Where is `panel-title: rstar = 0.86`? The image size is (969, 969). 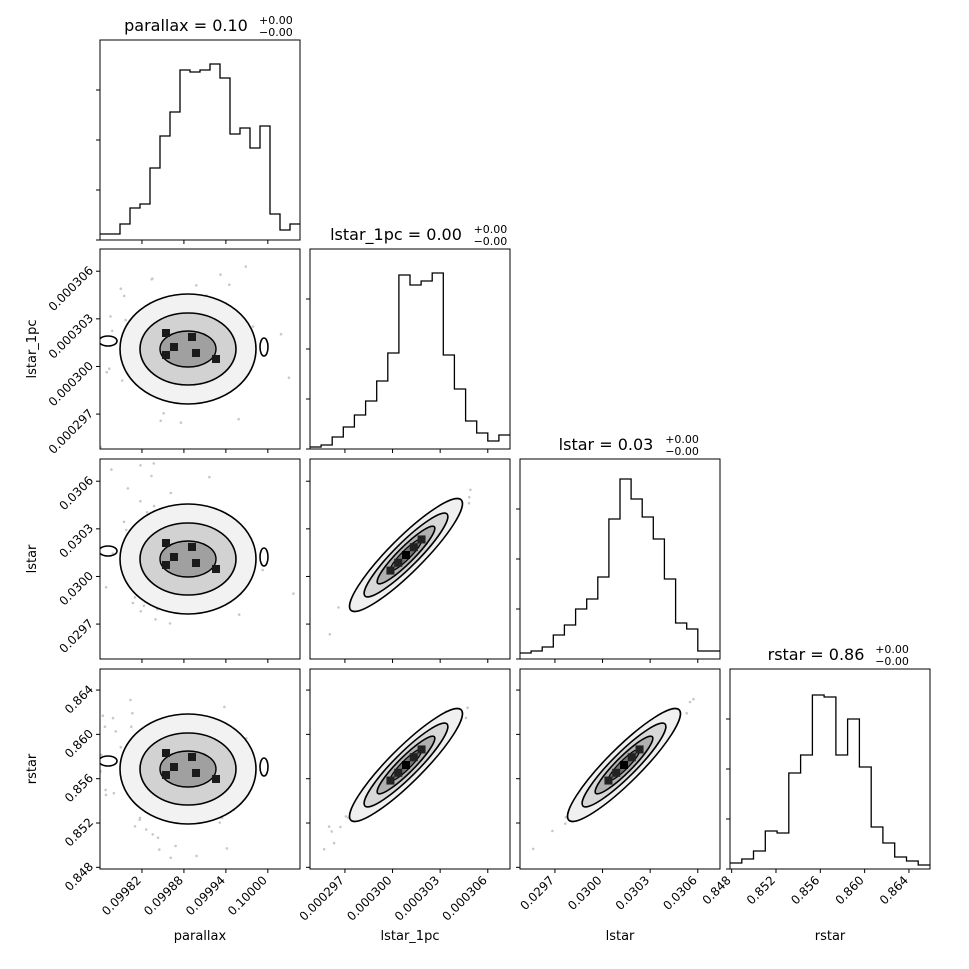 panel-title: rstar = 0.86 is located at coordinates (816, 654).